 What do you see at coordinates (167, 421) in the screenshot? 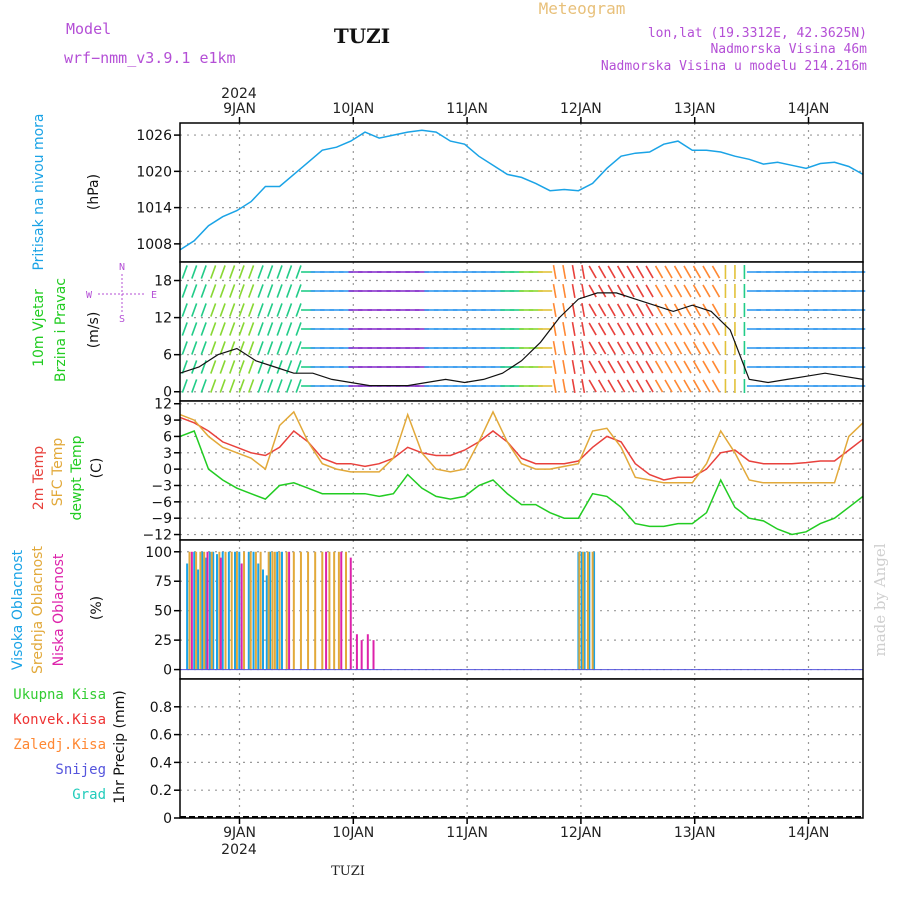
I see `temperature-ytick-label: 9` at bounding box center [167, 421].